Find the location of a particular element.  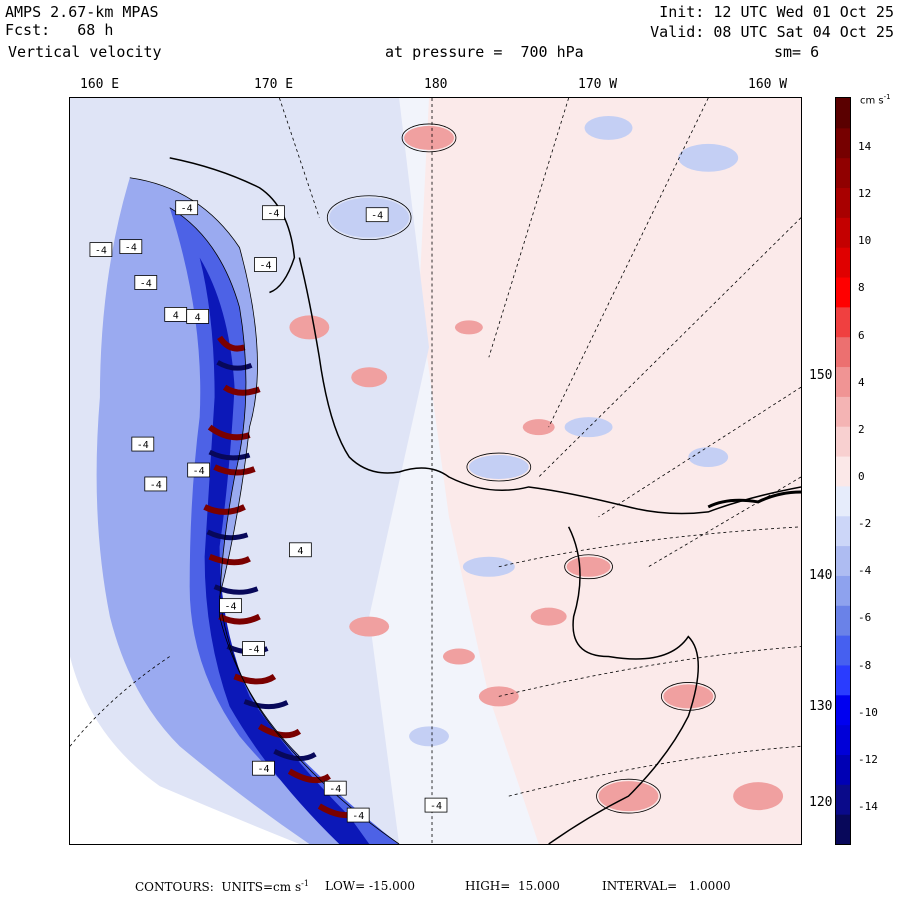

field-name: Vertical velocity is located at coordinates (85, 52).